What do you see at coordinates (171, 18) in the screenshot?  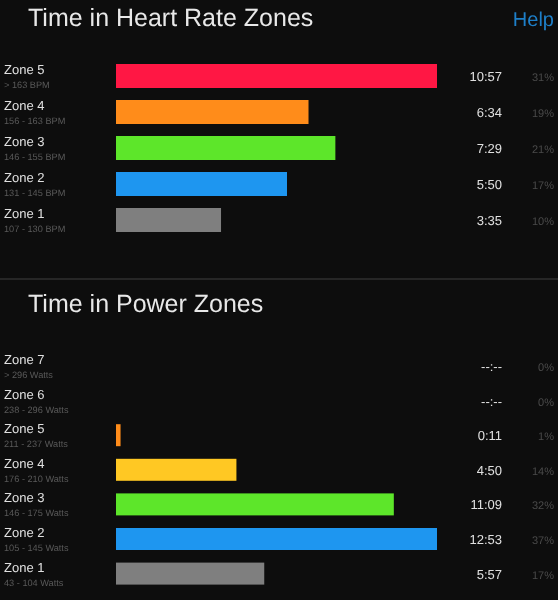 I see `chart-title: Time in Heart Rate Zones` at bounding box center [171, 18].